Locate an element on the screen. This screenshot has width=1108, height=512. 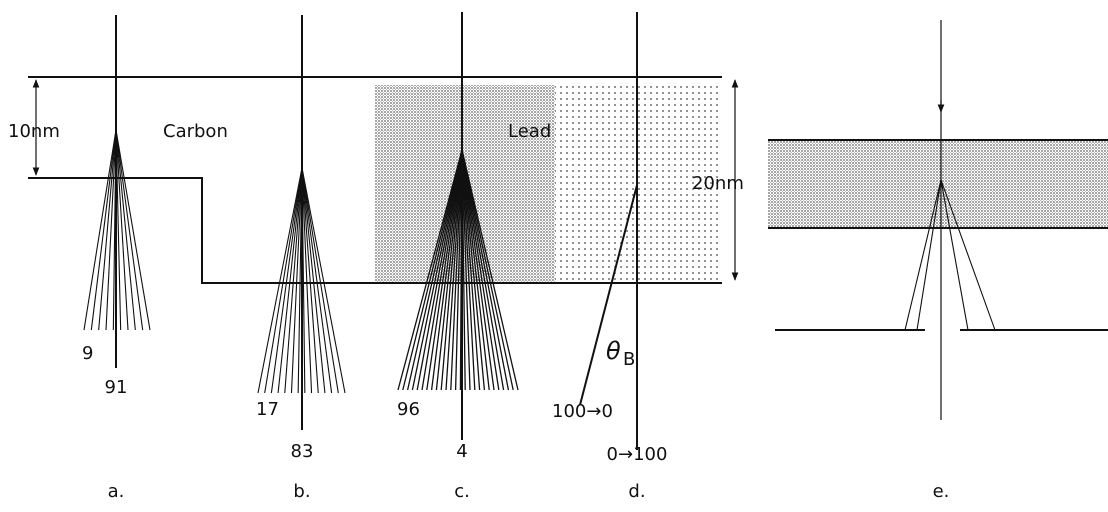
material-label: Carbon is located at coordinates (195, 131).